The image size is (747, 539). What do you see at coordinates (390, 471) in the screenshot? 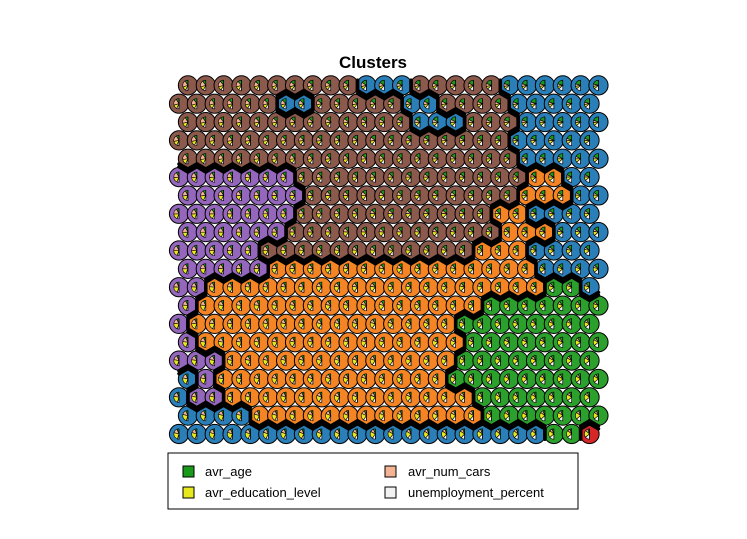
I see `legend-swatch-avr-num-cars` at bounding box center [390, 471].